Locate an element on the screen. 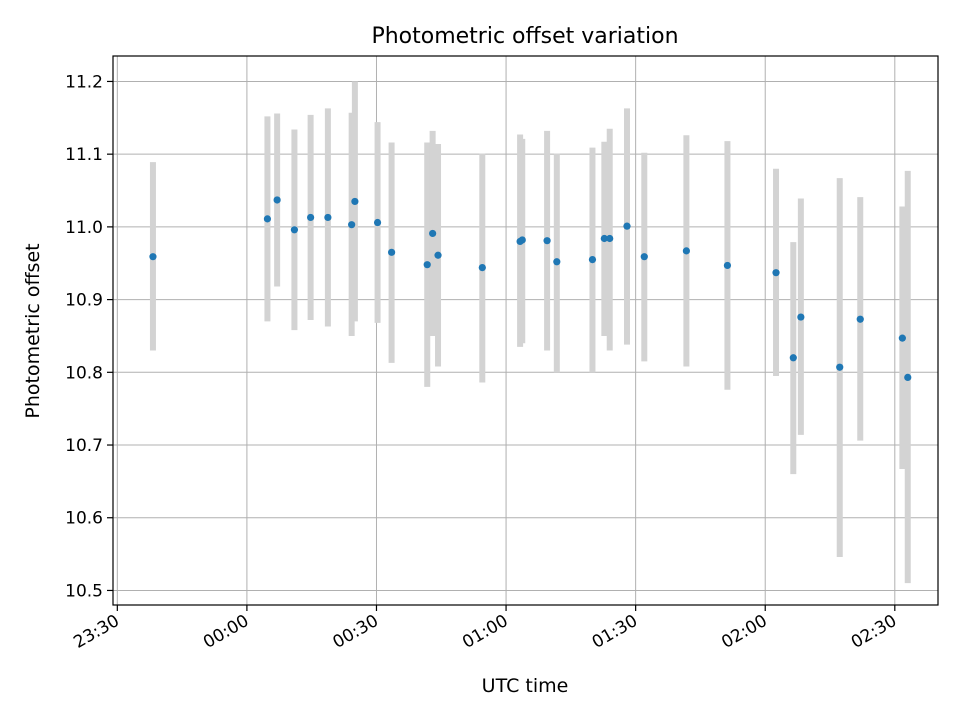  y-axis-ticks: 10.5 10.6 10.7 10.8 10.9 11.0 11.1 11.2 is located at coordinates (89, 336).